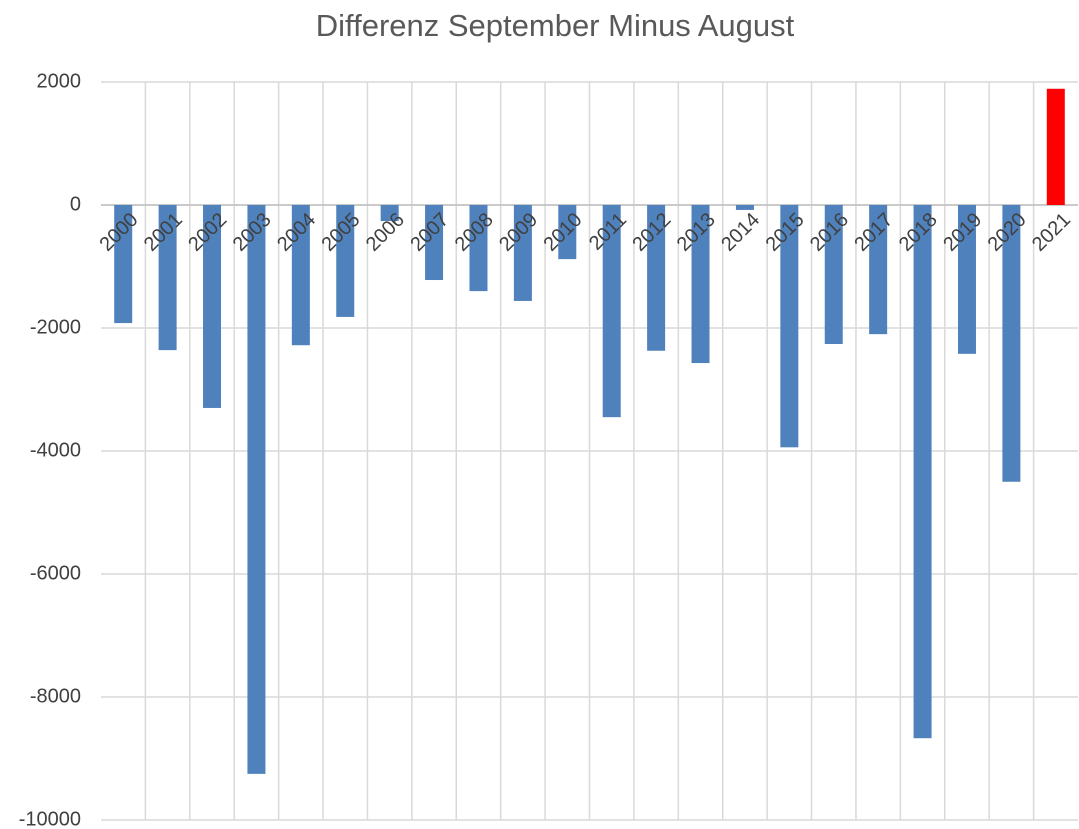  I want to click on y-tick-label: -2000, so click(55, 327).